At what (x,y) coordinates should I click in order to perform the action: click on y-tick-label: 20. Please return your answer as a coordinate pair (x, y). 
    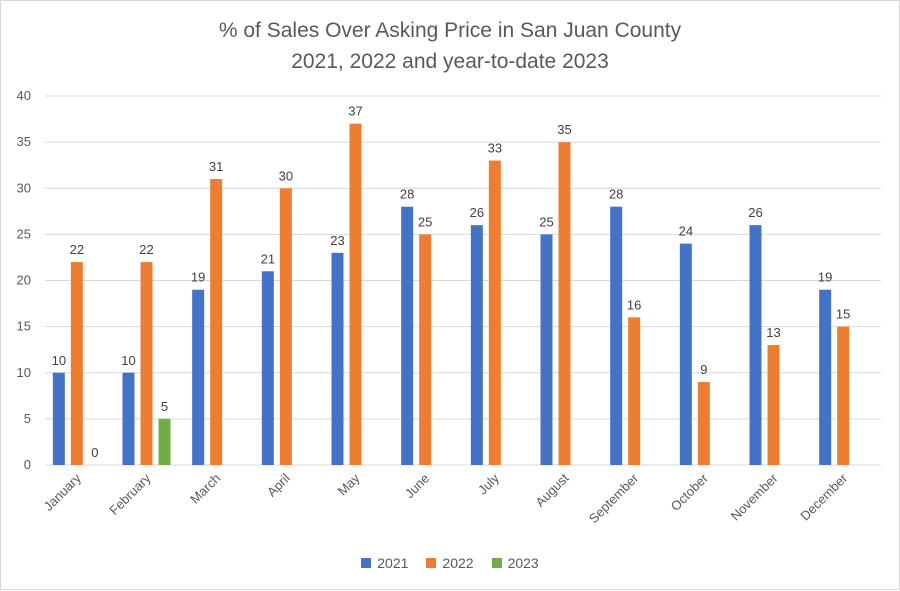
    Looking at the image, I should click on (24, 280).